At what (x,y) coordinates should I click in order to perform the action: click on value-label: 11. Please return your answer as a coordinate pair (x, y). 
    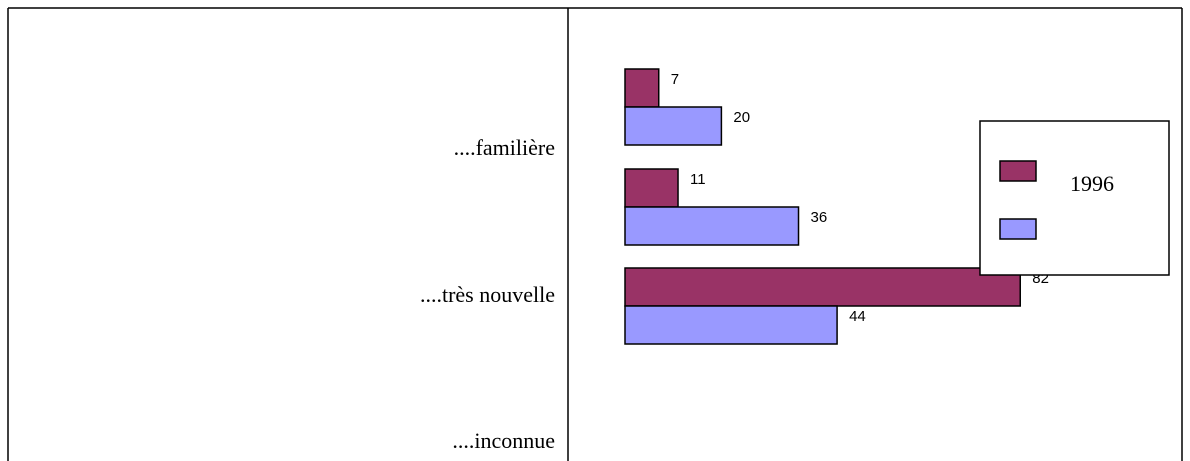
    Looking at the image, I should click on (698, 179).